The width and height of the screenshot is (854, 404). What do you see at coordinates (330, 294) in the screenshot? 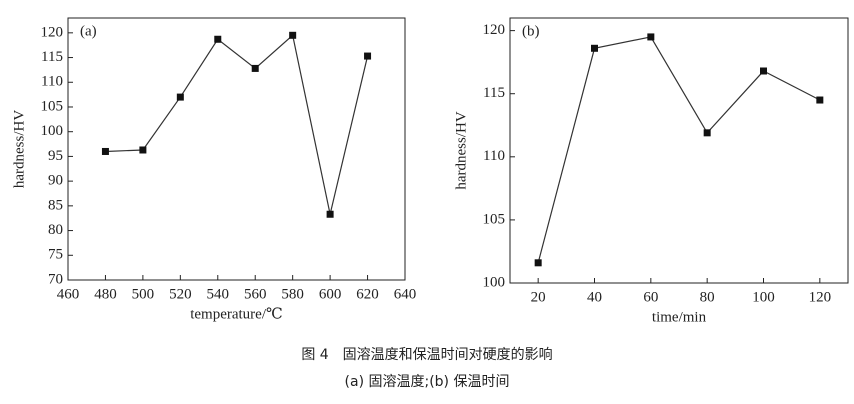
I see `x-tick-label: 600` at bounding box center [330, 294].